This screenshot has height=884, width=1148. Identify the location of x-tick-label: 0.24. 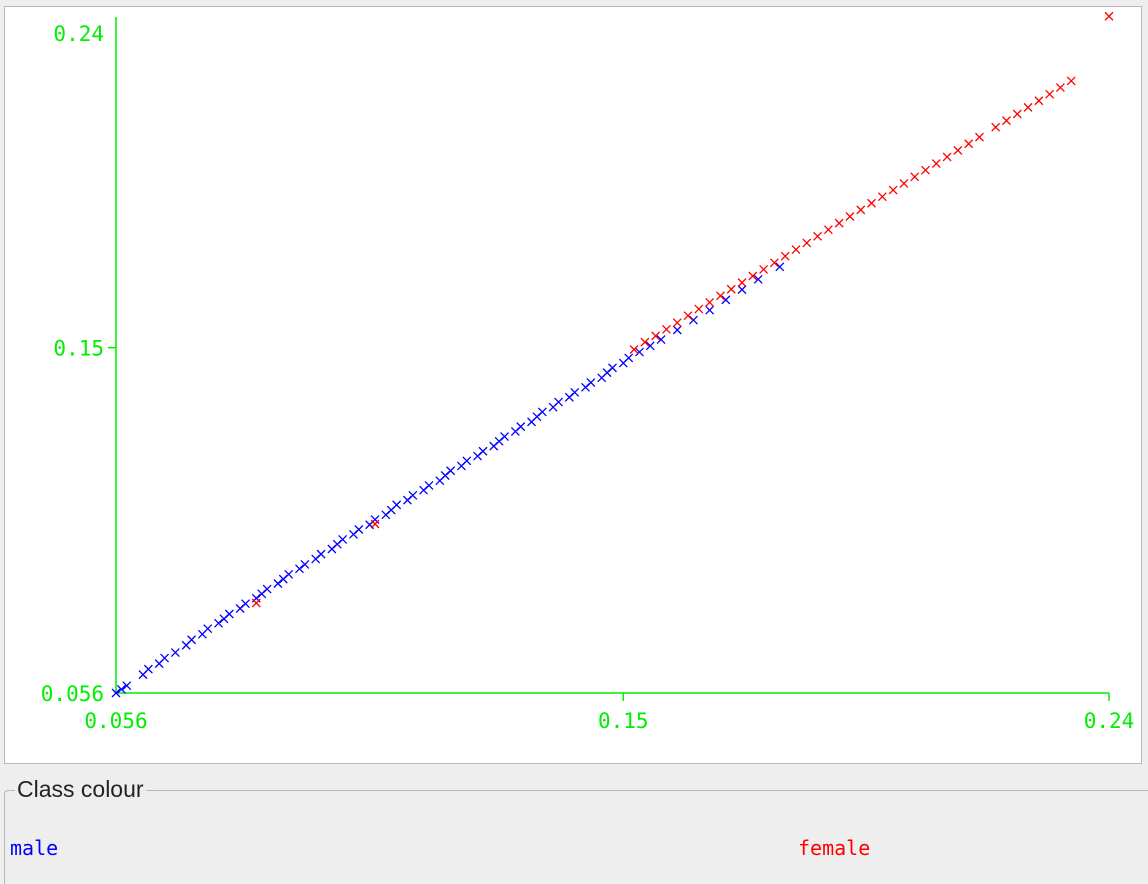
(1109, 721).